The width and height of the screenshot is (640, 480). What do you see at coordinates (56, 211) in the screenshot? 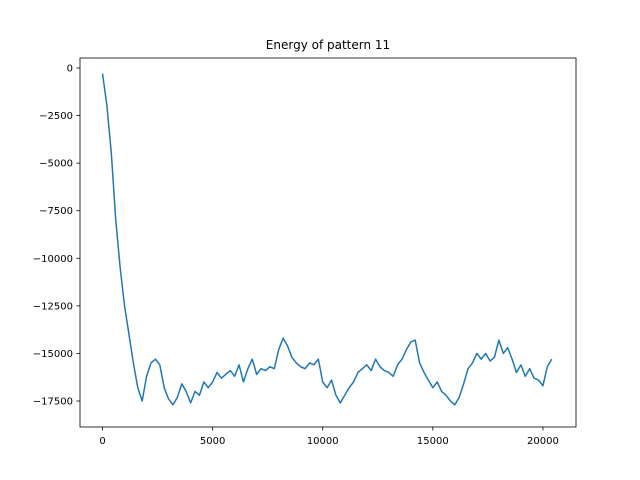
I see `y-tick-label: −7500` at bounding box center [56, 211].